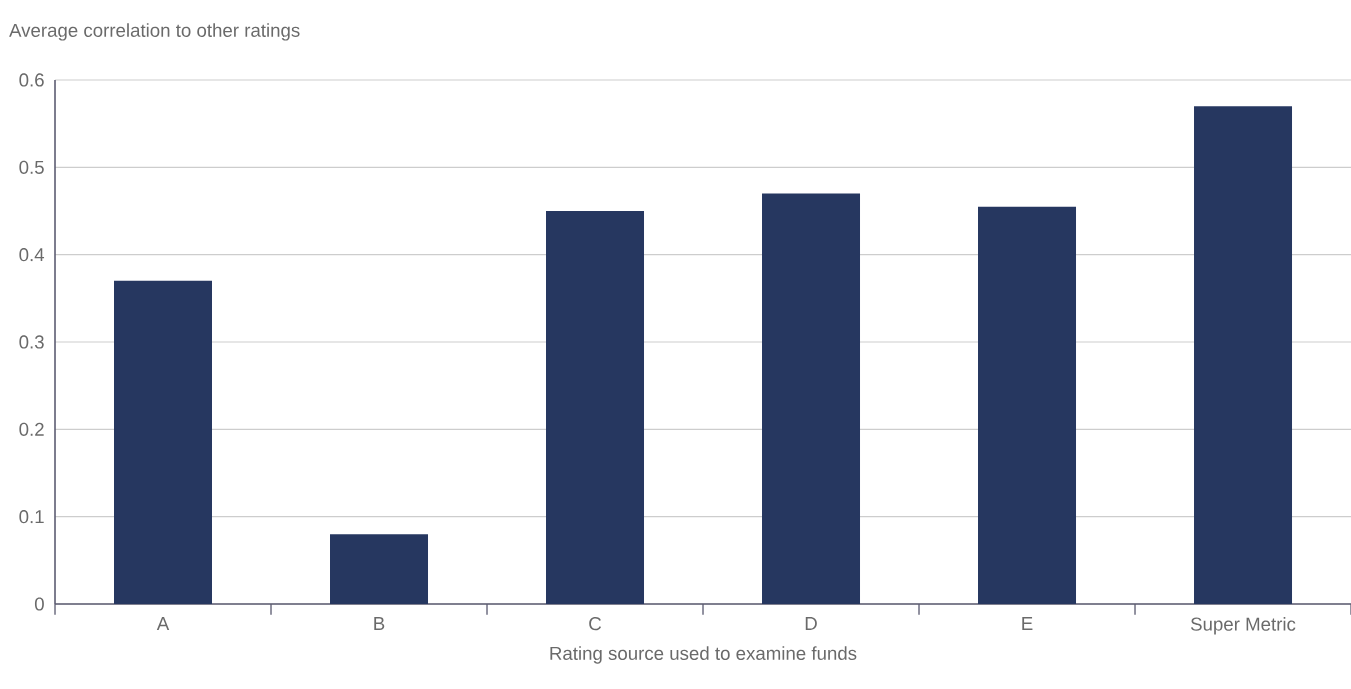  What do you see at coordinates (811, 623) in the screenshot?
I see `x-tick-label: D` at bounding box center [811, 623].